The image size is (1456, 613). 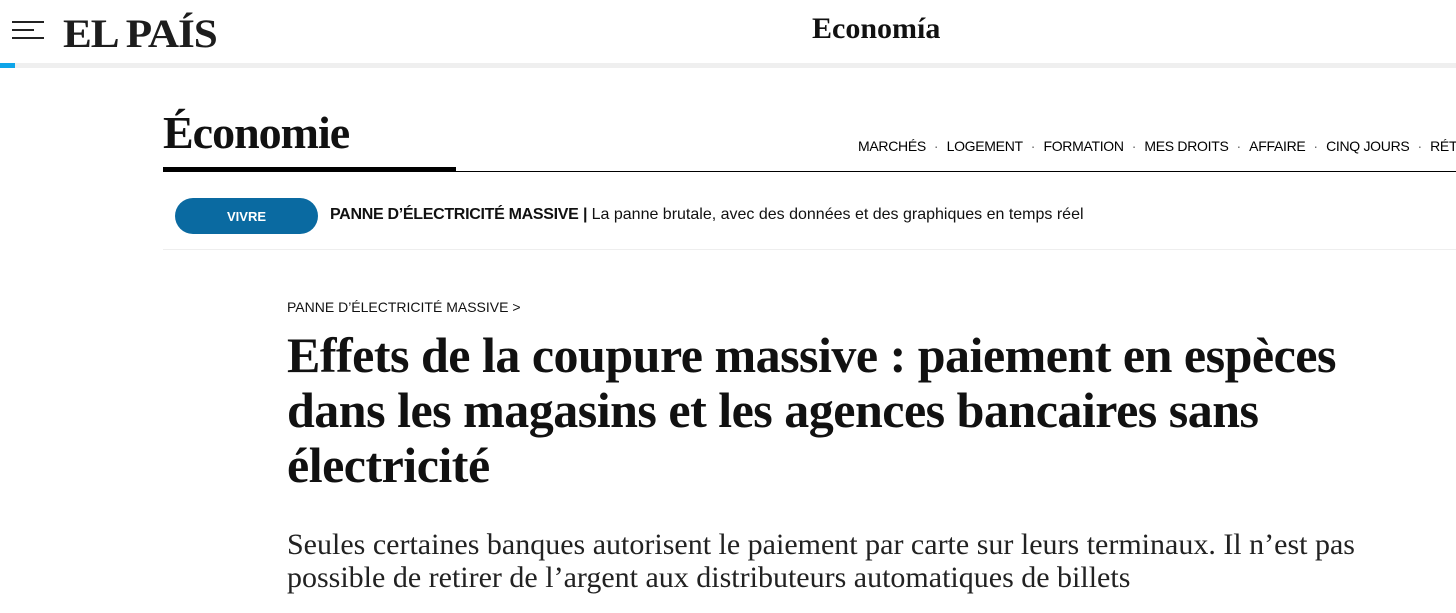 I want to click on live-button: VIVRE, so click(x=246, y=216).